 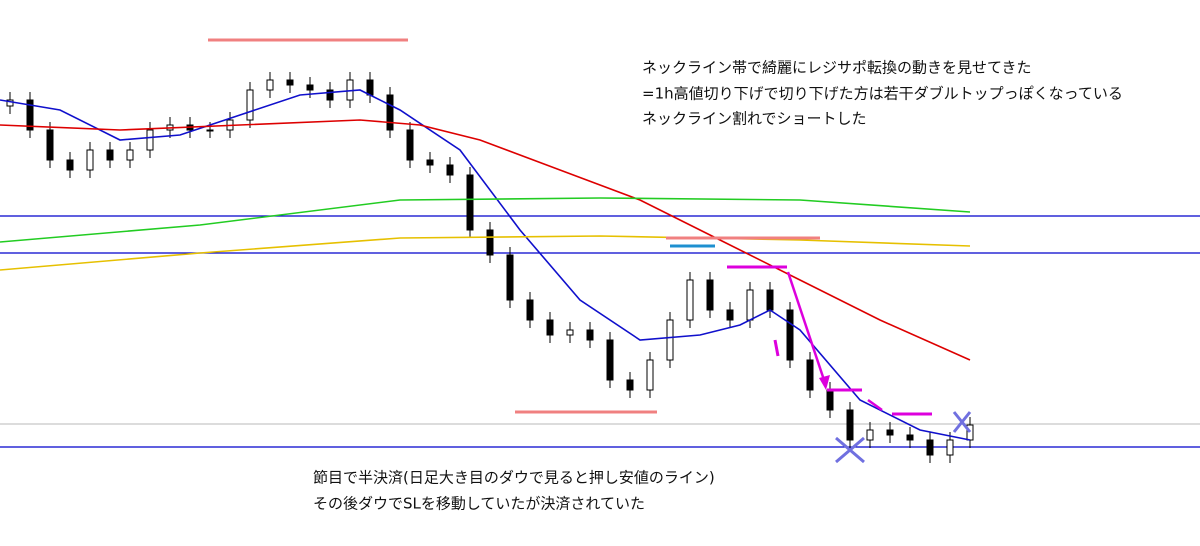 What do you see at coordinates (479, 504) in the screenshot?
I see `annotation: その後ダウでSLを移動していたが決済されていた` at bounding box center [479, 504].